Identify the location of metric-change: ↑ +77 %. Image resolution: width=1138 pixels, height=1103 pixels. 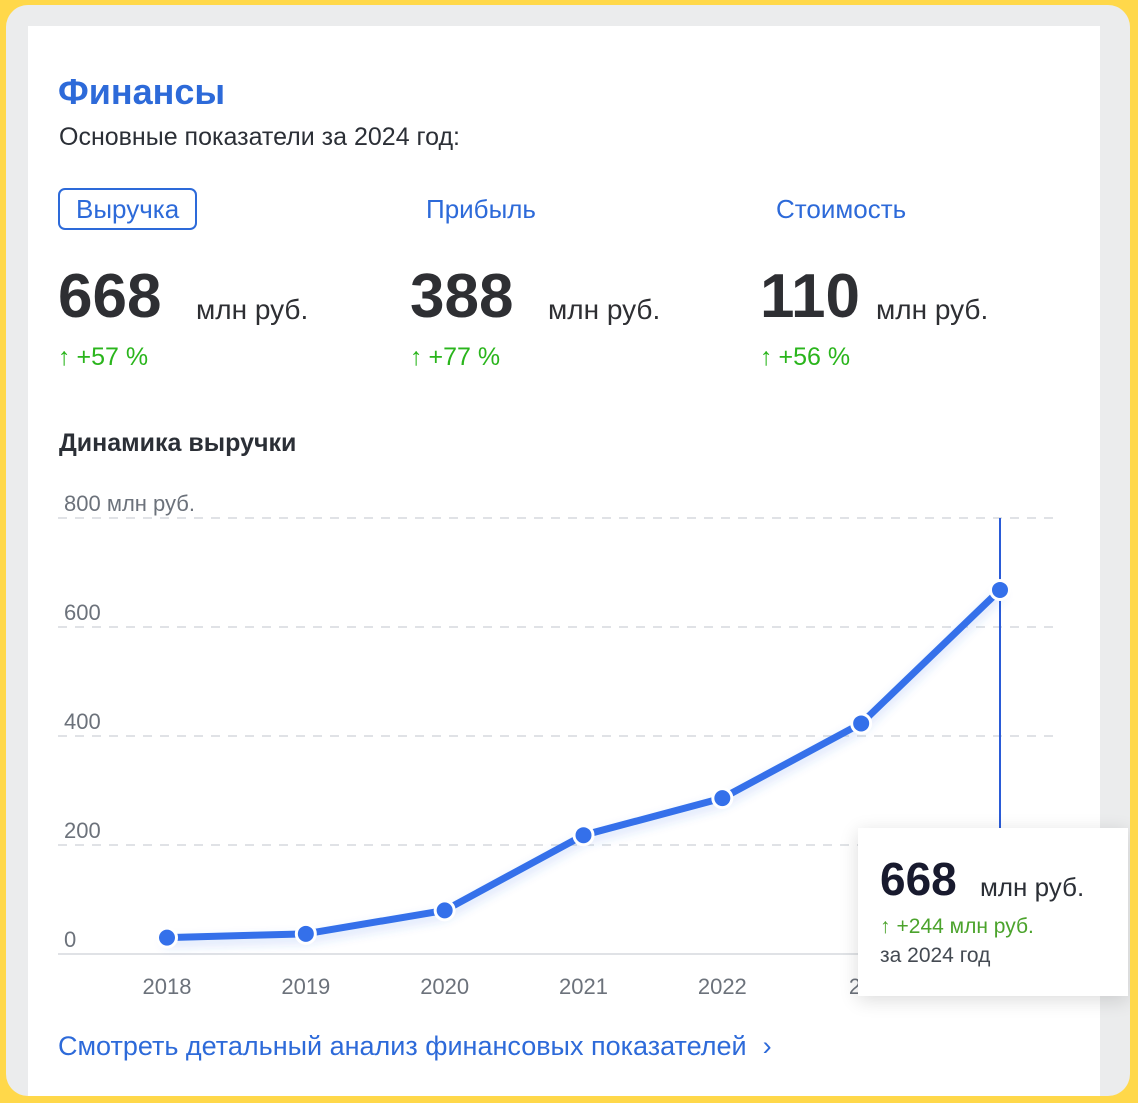
(455, 357).